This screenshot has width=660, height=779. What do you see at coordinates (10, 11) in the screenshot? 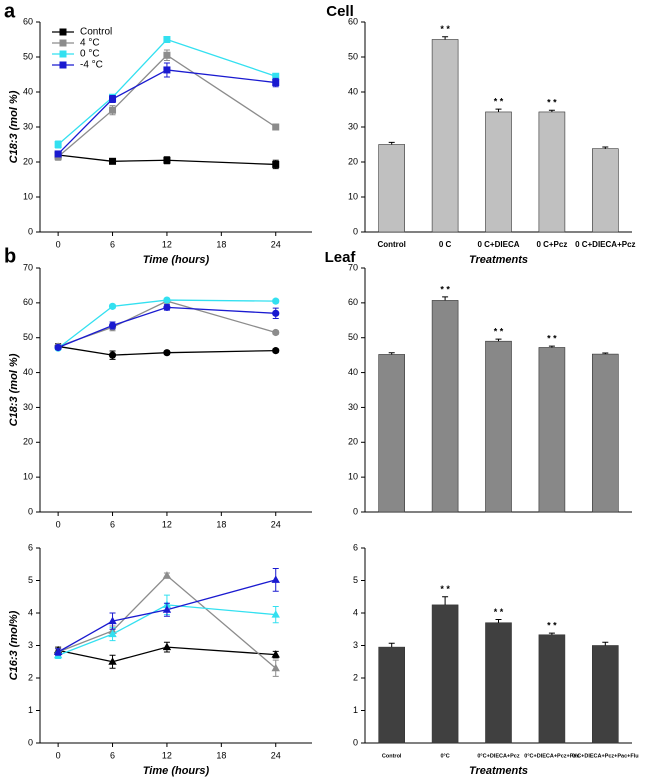
I see `panel-letter: a` at bounding box center [10, 11].